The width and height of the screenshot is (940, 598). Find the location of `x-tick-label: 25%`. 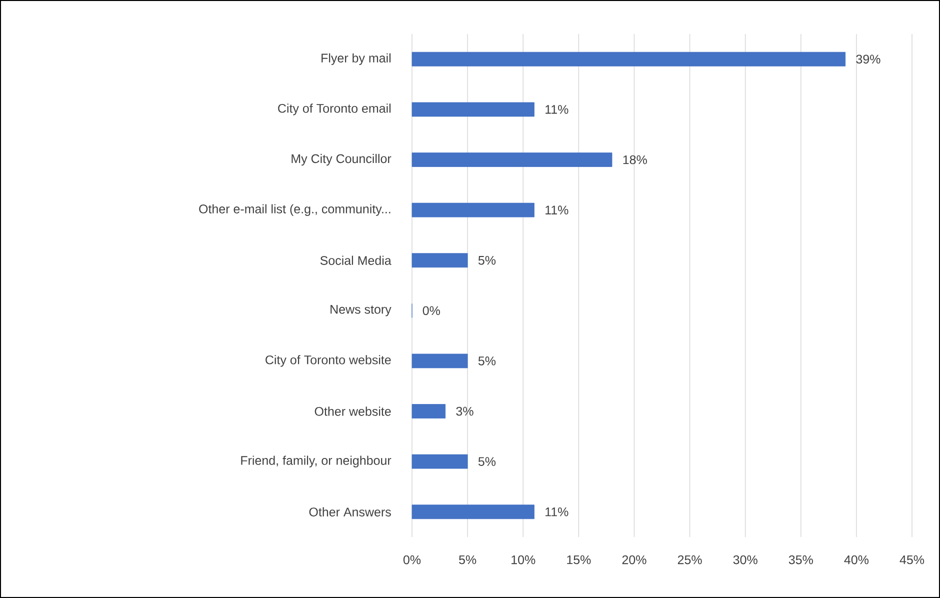

x-tick-label: 25% is located at coordinates (690, 559).